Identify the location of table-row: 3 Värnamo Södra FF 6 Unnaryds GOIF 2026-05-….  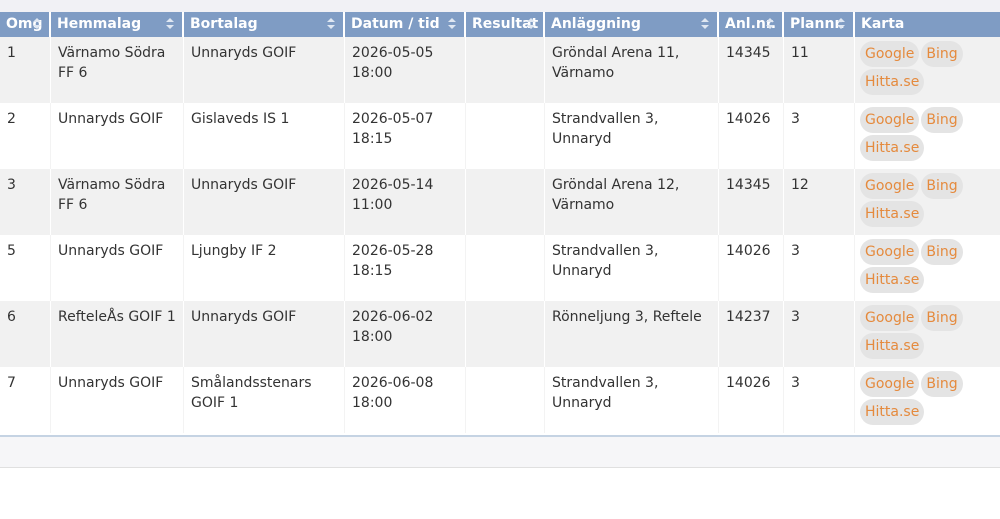
(500, 202).